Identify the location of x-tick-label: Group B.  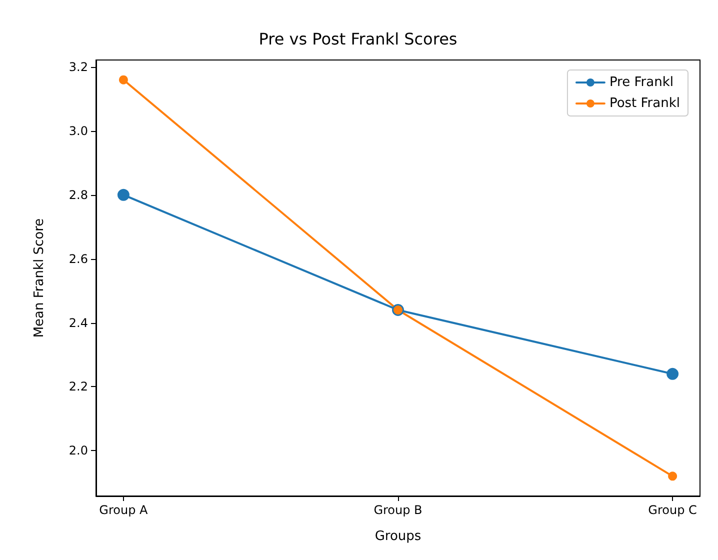
(398, 510).